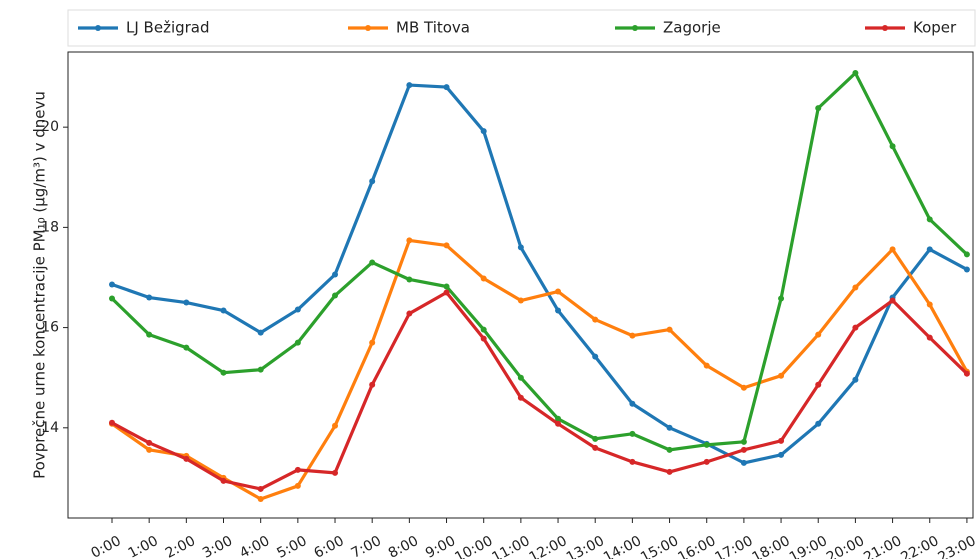 The image size is (979, 559). I want to click on x-tick-label: 17:00, so click(733, 546).